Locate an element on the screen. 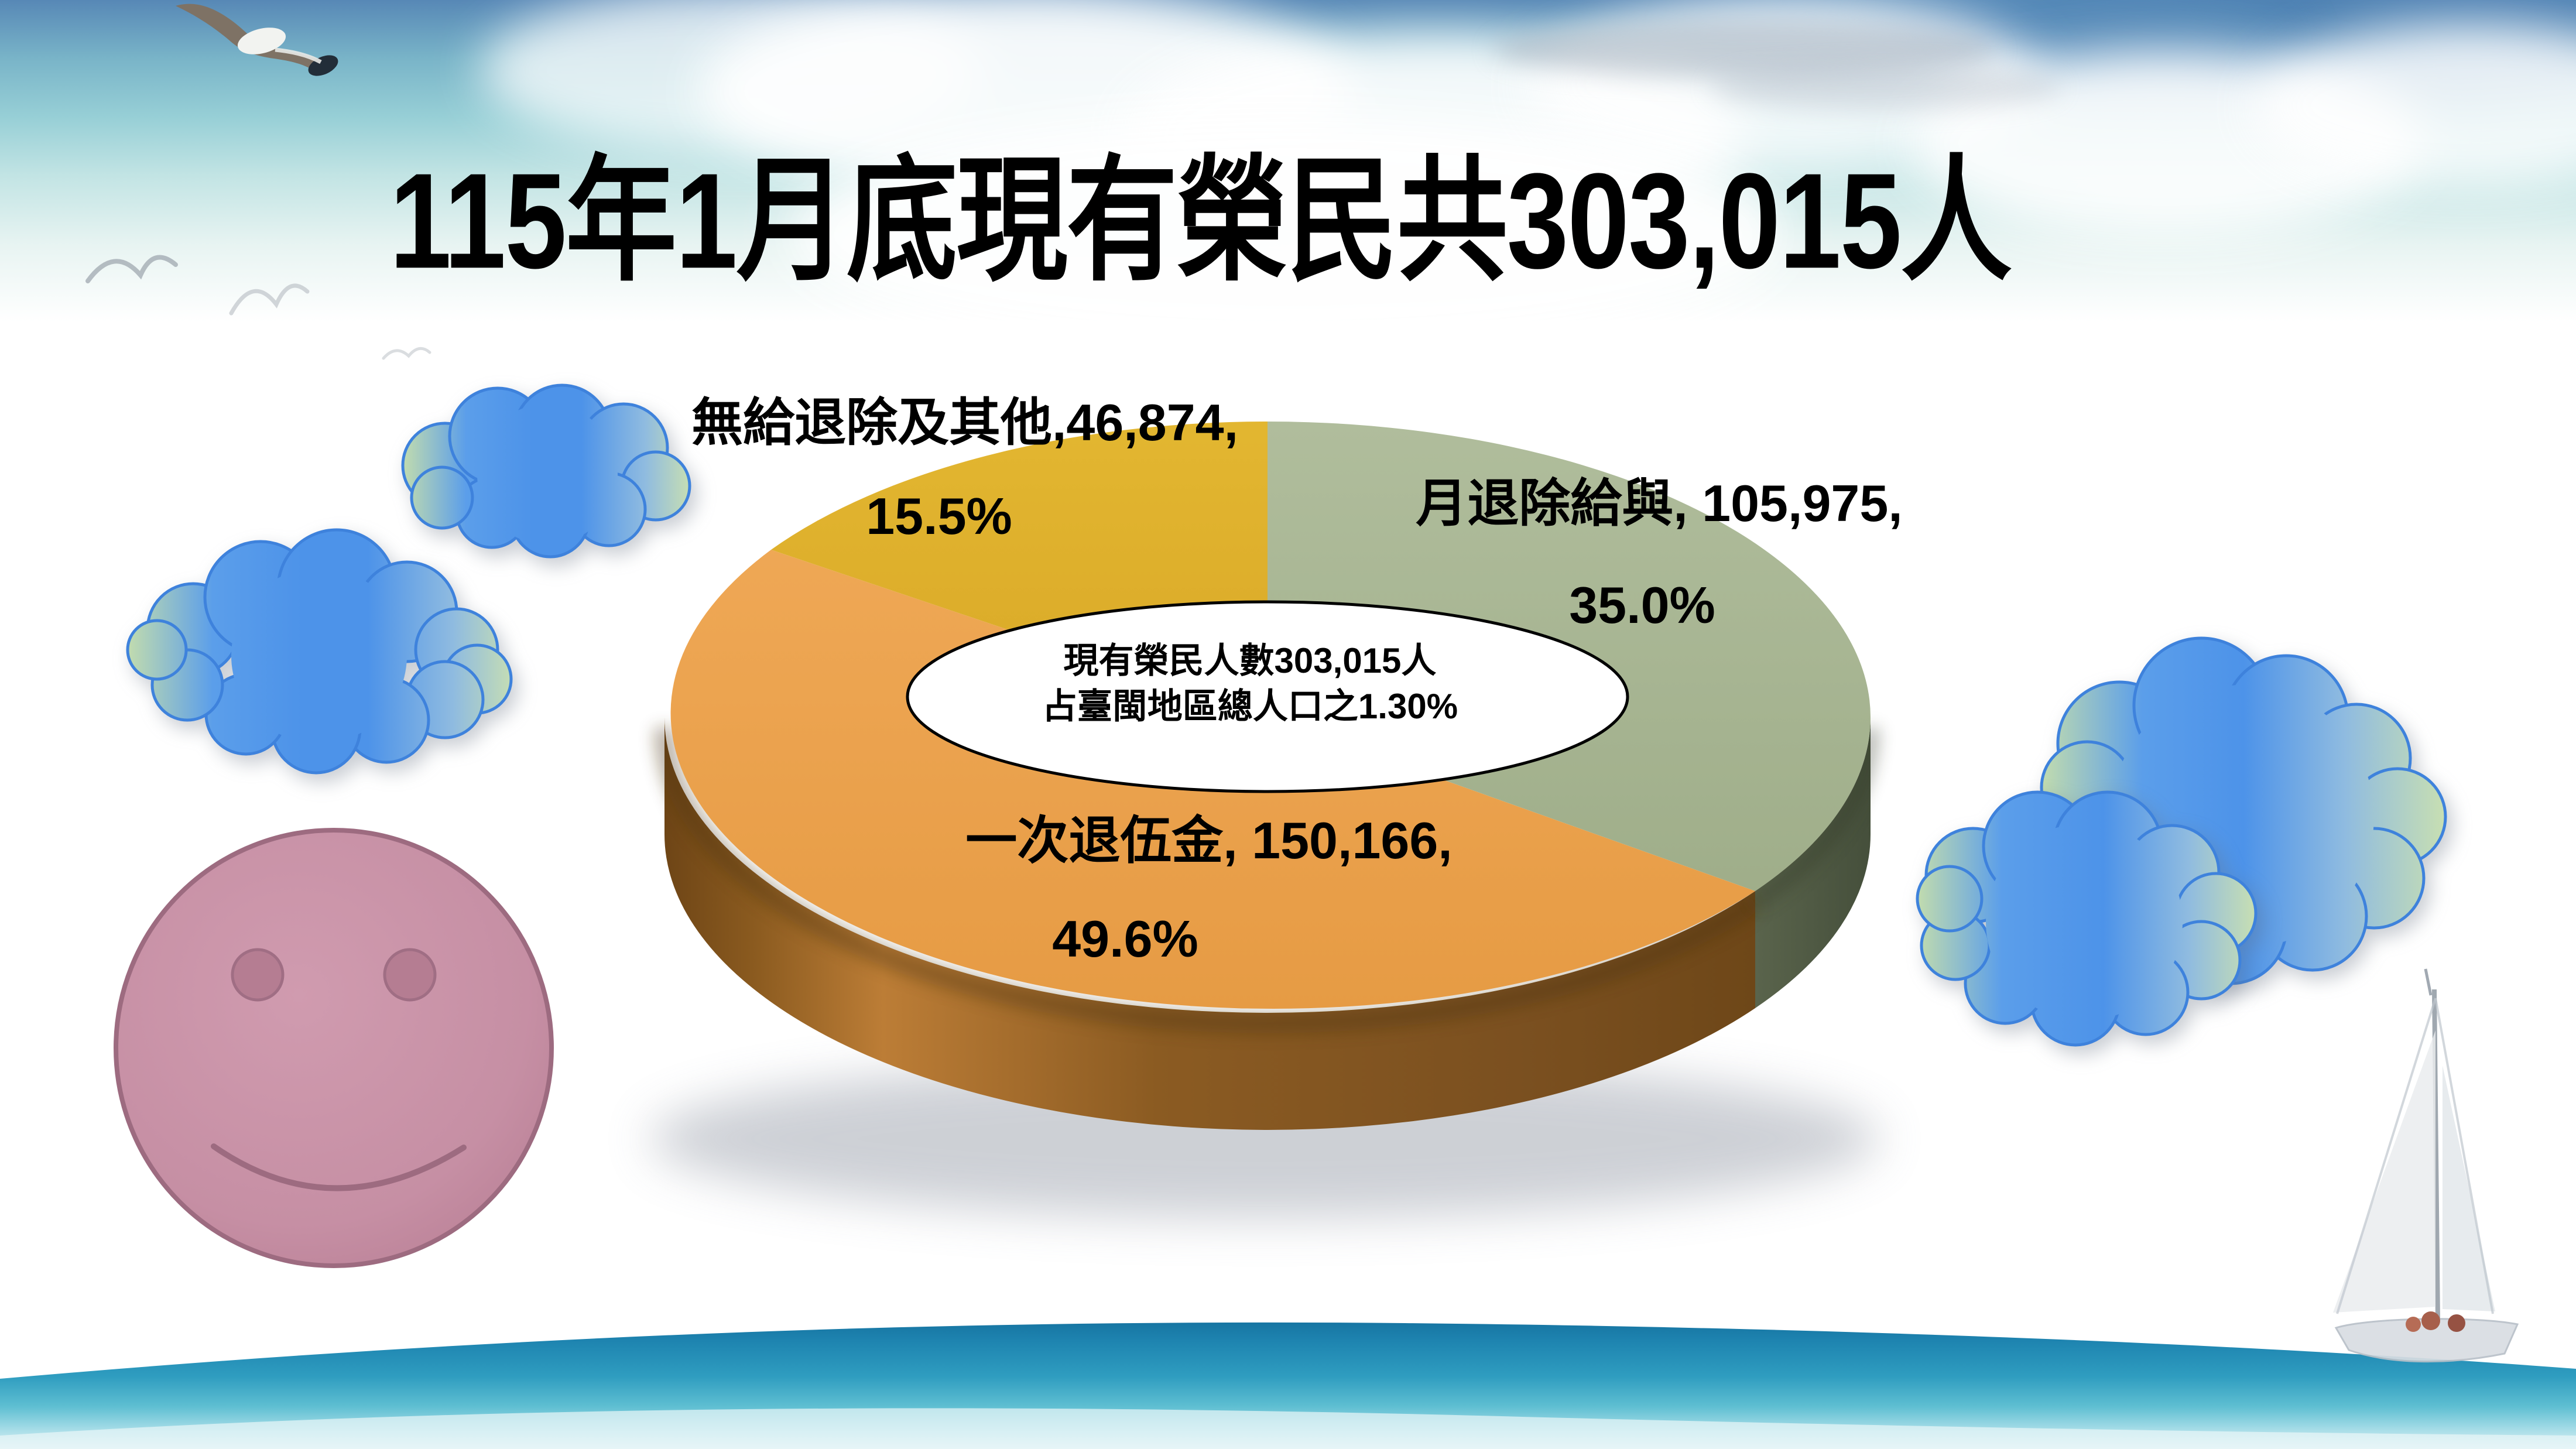  sail-left is located at coordinates (2384, 1171).